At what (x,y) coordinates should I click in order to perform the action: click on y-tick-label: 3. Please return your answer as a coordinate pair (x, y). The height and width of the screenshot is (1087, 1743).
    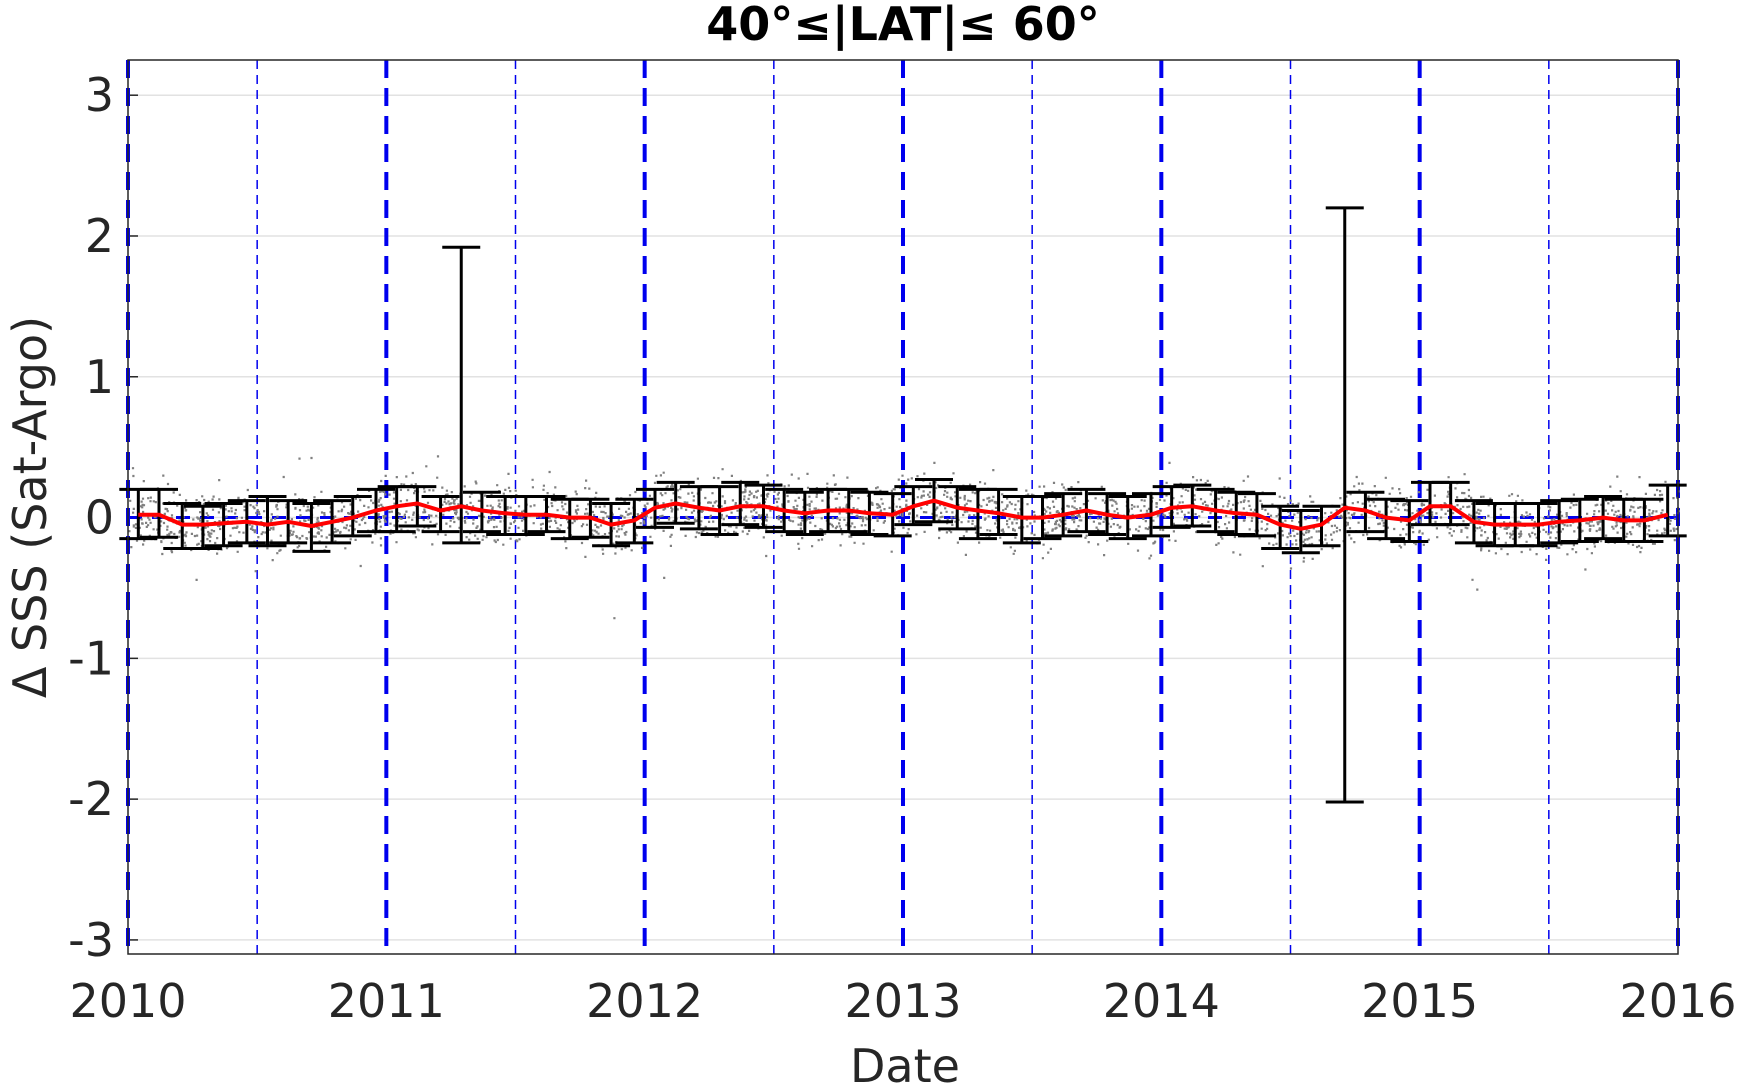
    Looking at the image, I should click on (99, 95).